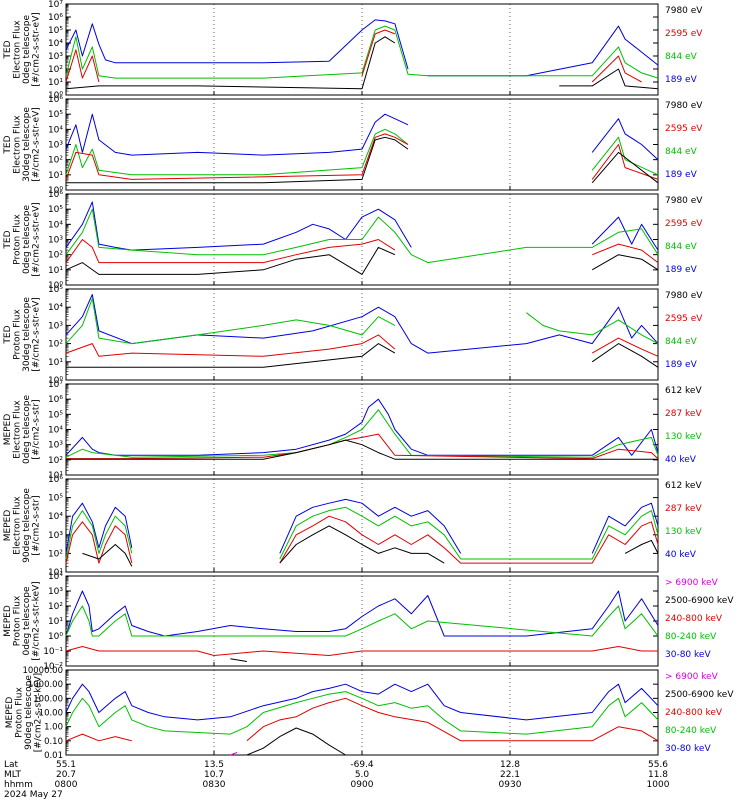 The width and height of the screenshot is (750, 800). Describe the element at coordinates (362, 785) in the screenshot. I see `x-tick-label: 0900` at that location.